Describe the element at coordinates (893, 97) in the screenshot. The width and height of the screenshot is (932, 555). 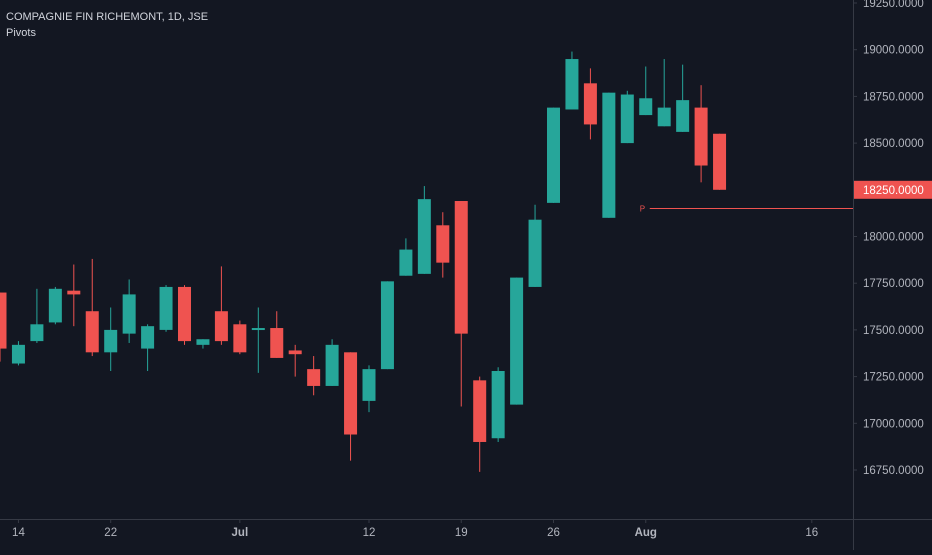
I see `y-tick-label: 18750.0000` at that location.